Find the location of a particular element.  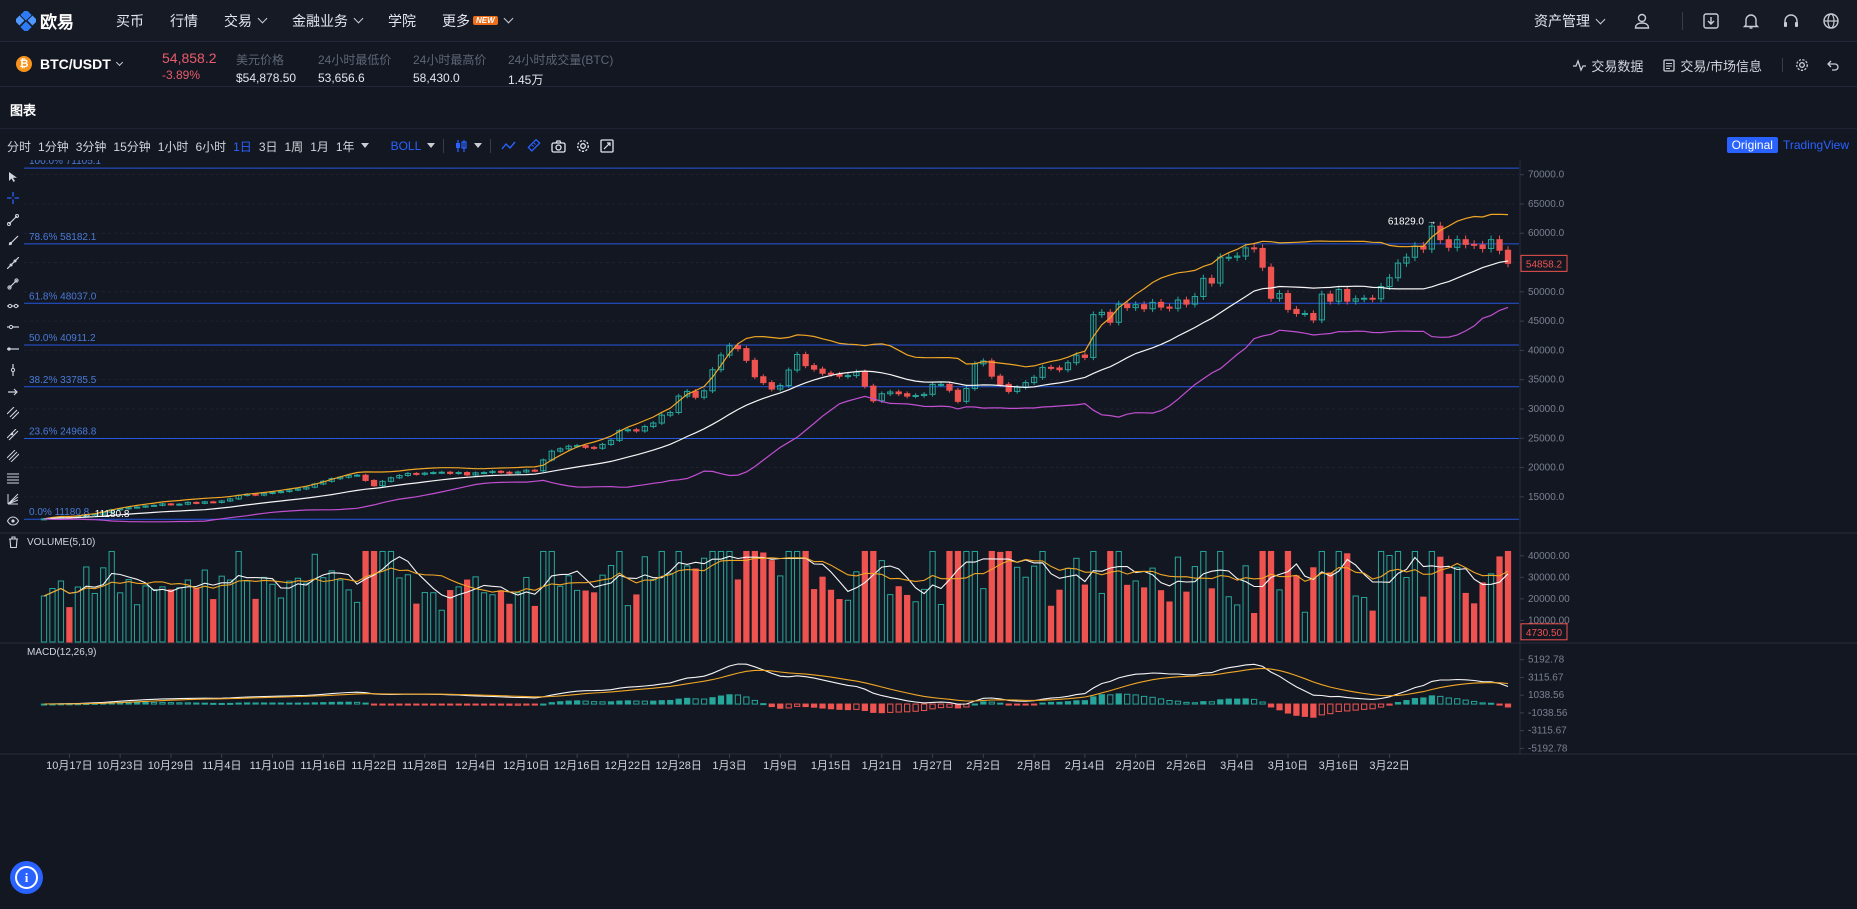

chart-settings-icon is located at coordinates (583, 146).